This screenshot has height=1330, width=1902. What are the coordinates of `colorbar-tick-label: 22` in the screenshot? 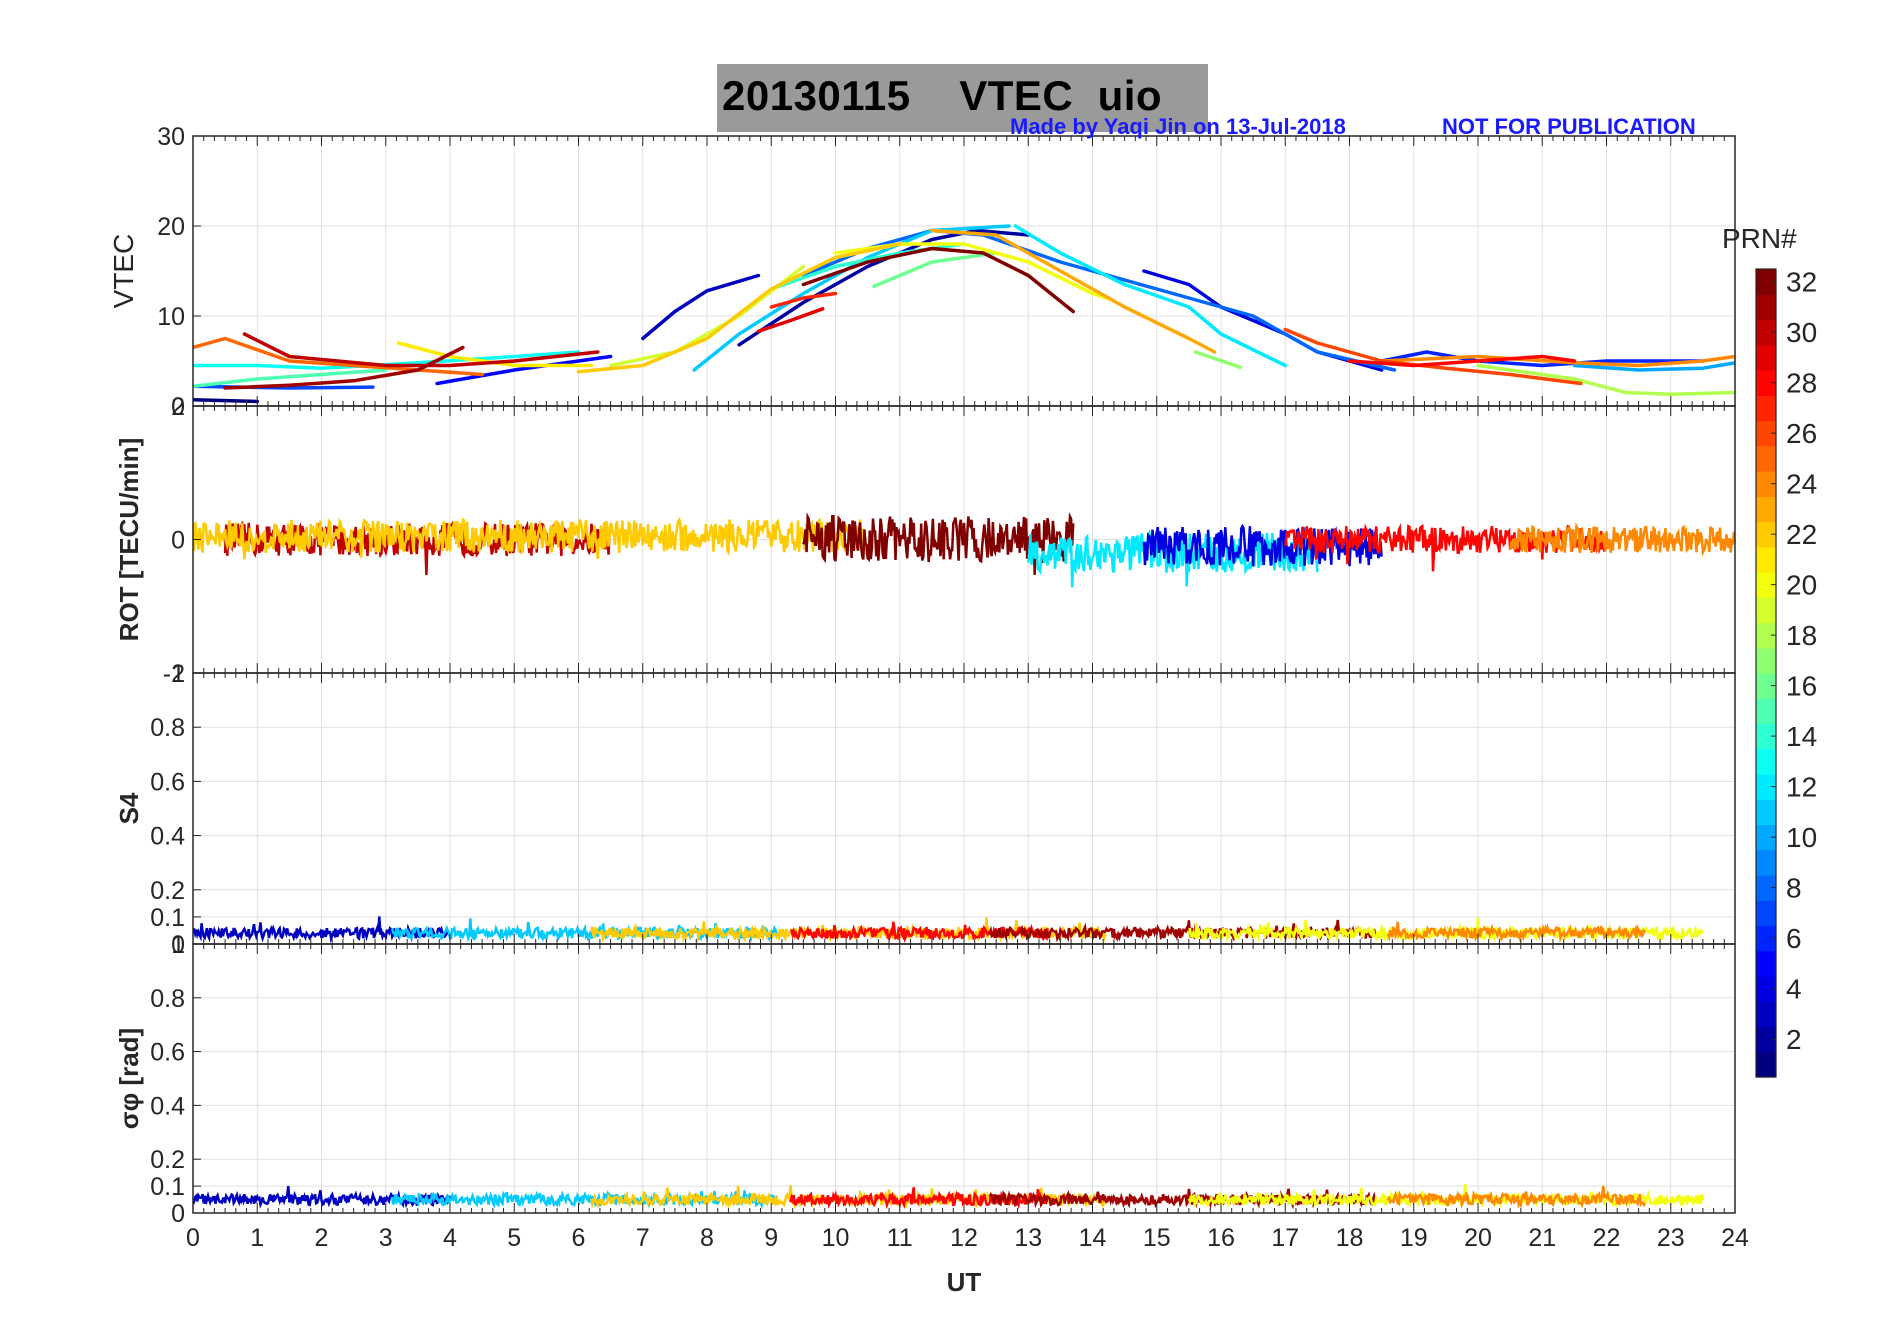 It's located at (1801, 534).